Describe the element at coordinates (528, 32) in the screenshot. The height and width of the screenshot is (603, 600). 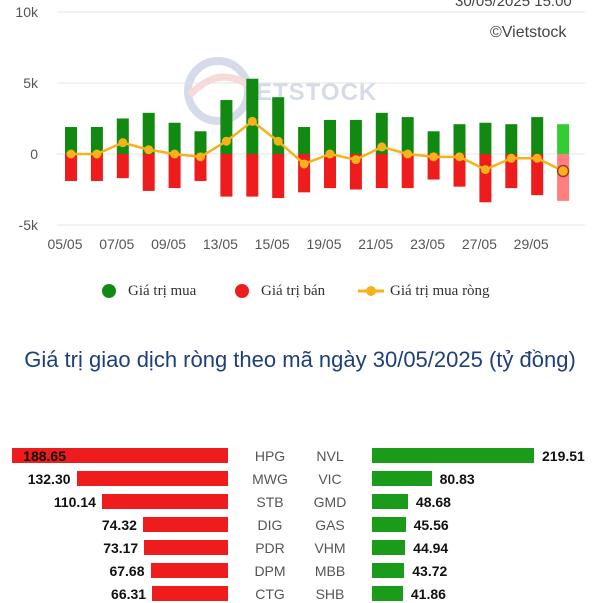
I see `copyright-label: ©Vietstock` at that location.